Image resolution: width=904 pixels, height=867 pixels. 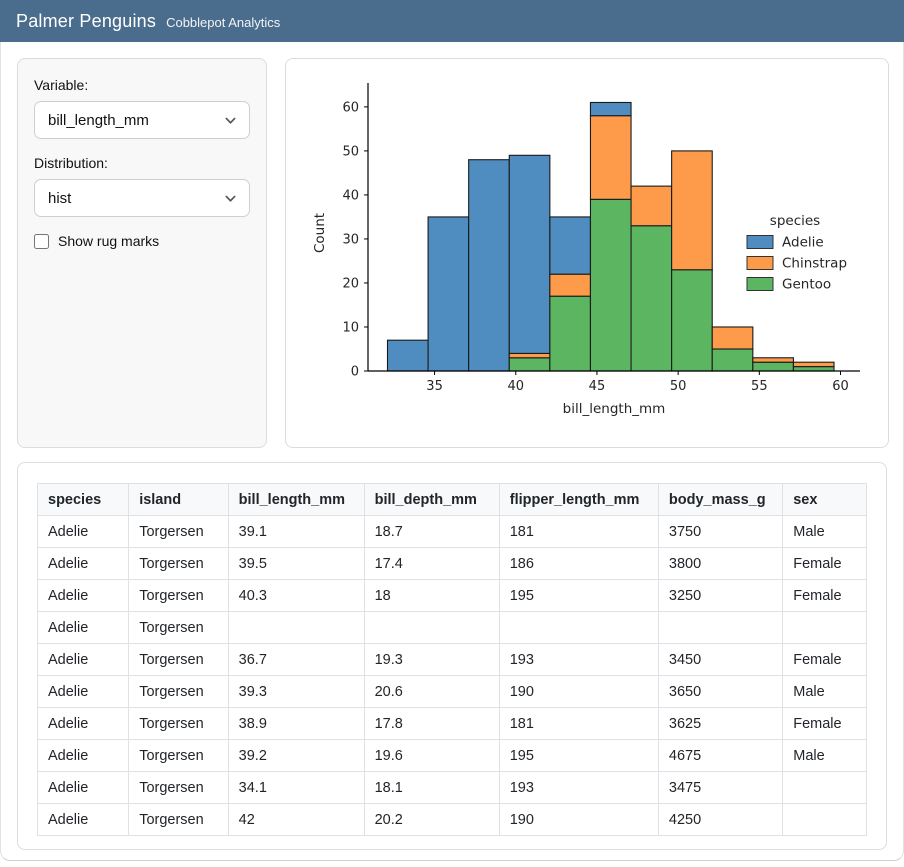 What do you see at coordinates (350, 151) in the screenshot?
I see `y-tick-label: 50` at bounding box center [350, 151].